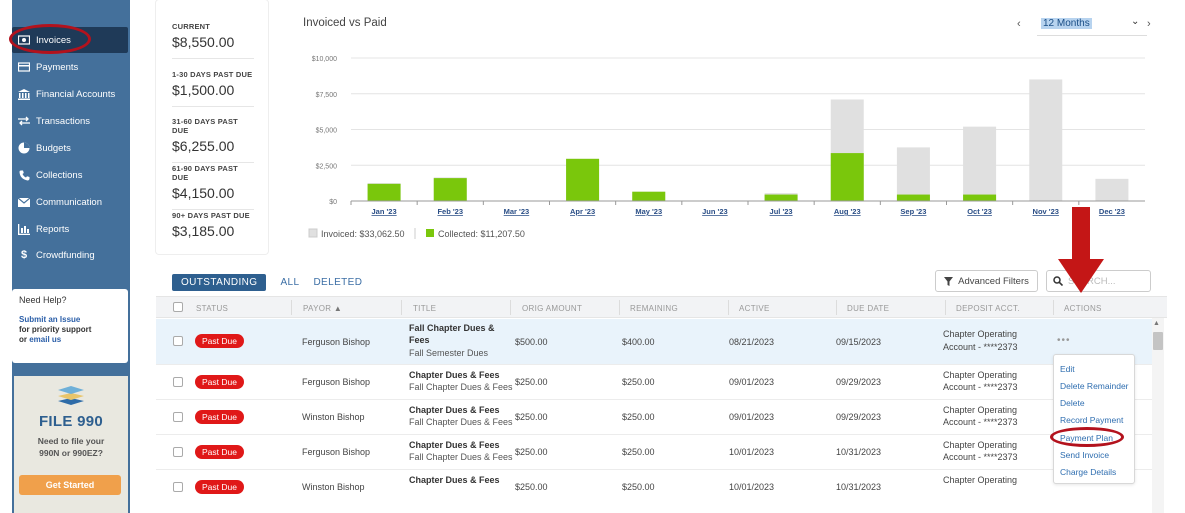  Describe the element at coordinates (1092, 25) in the screenshot. I see `period-select: 12 Months ⌄` at that location.